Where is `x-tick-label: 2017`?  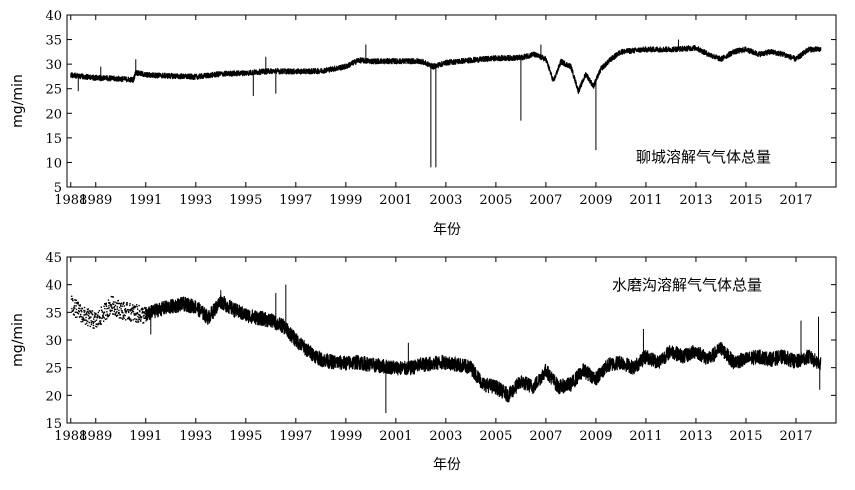
x-tick-label: 2017 is located at coordinates (795, 436).